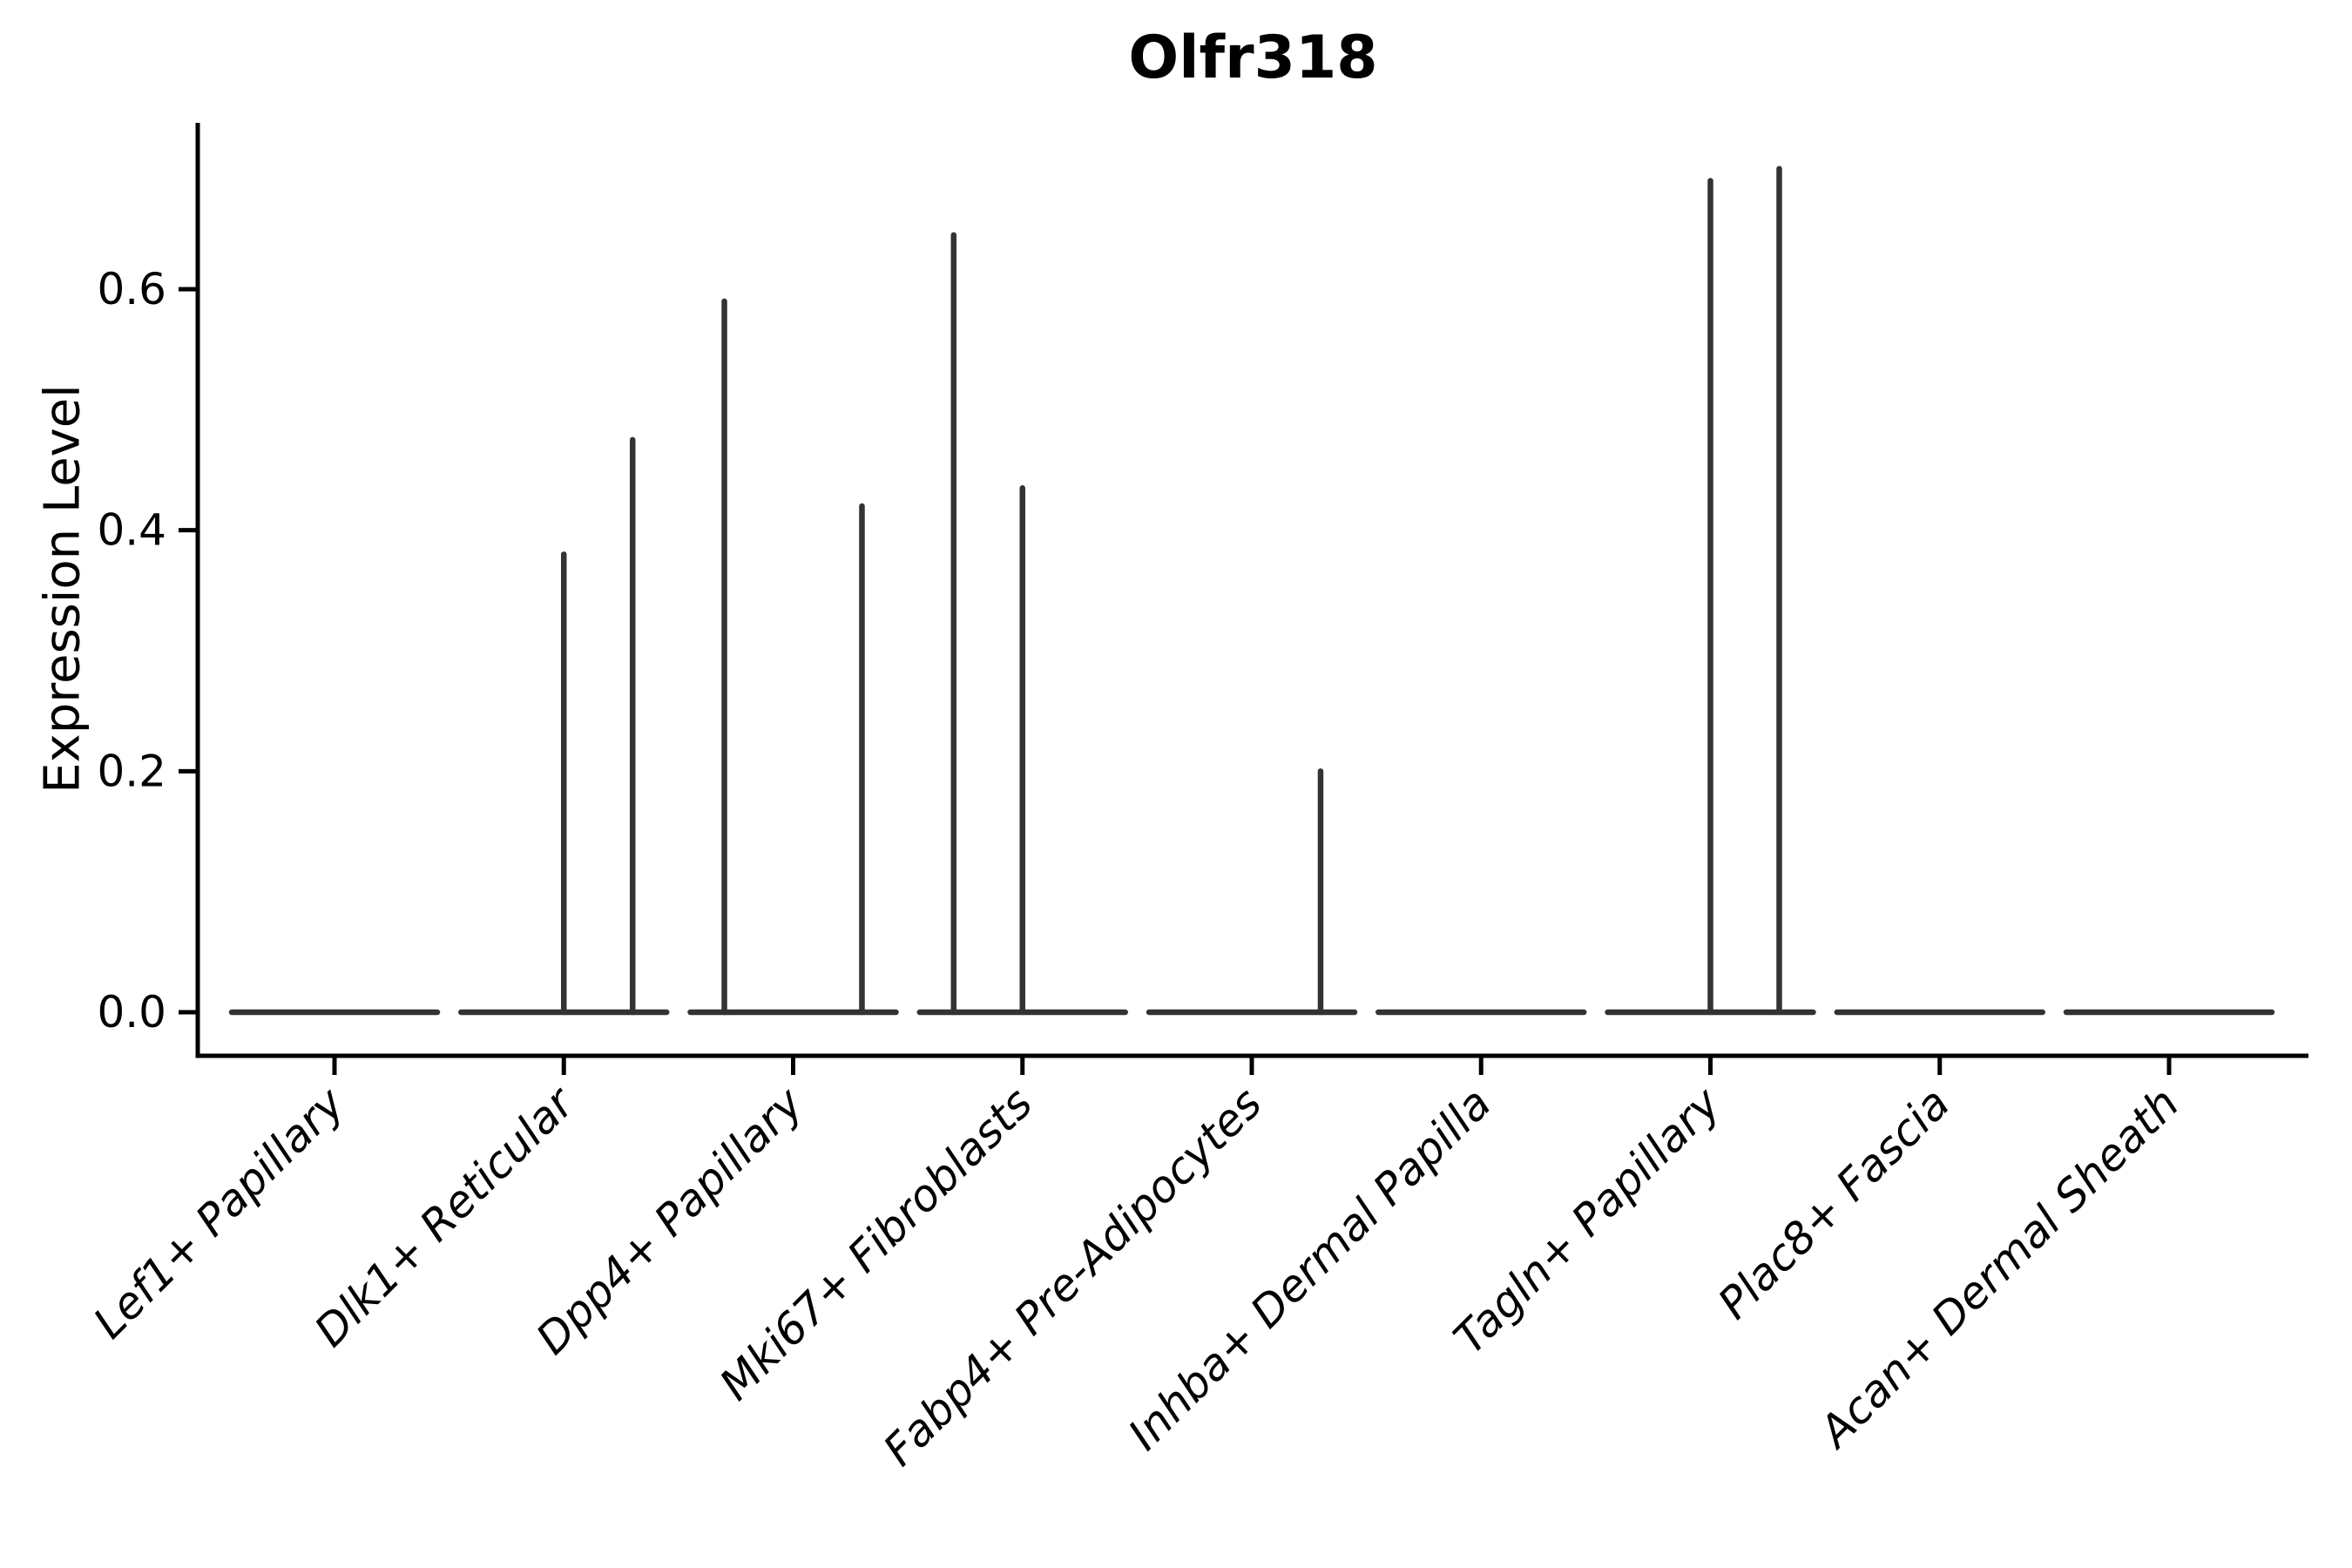 This screenshot has width=2352, height=1568. What do you see at coordinates (131, 530) in the screenshot?
I see `y-tick-label: 0.4` at bounding box center [131, 530].